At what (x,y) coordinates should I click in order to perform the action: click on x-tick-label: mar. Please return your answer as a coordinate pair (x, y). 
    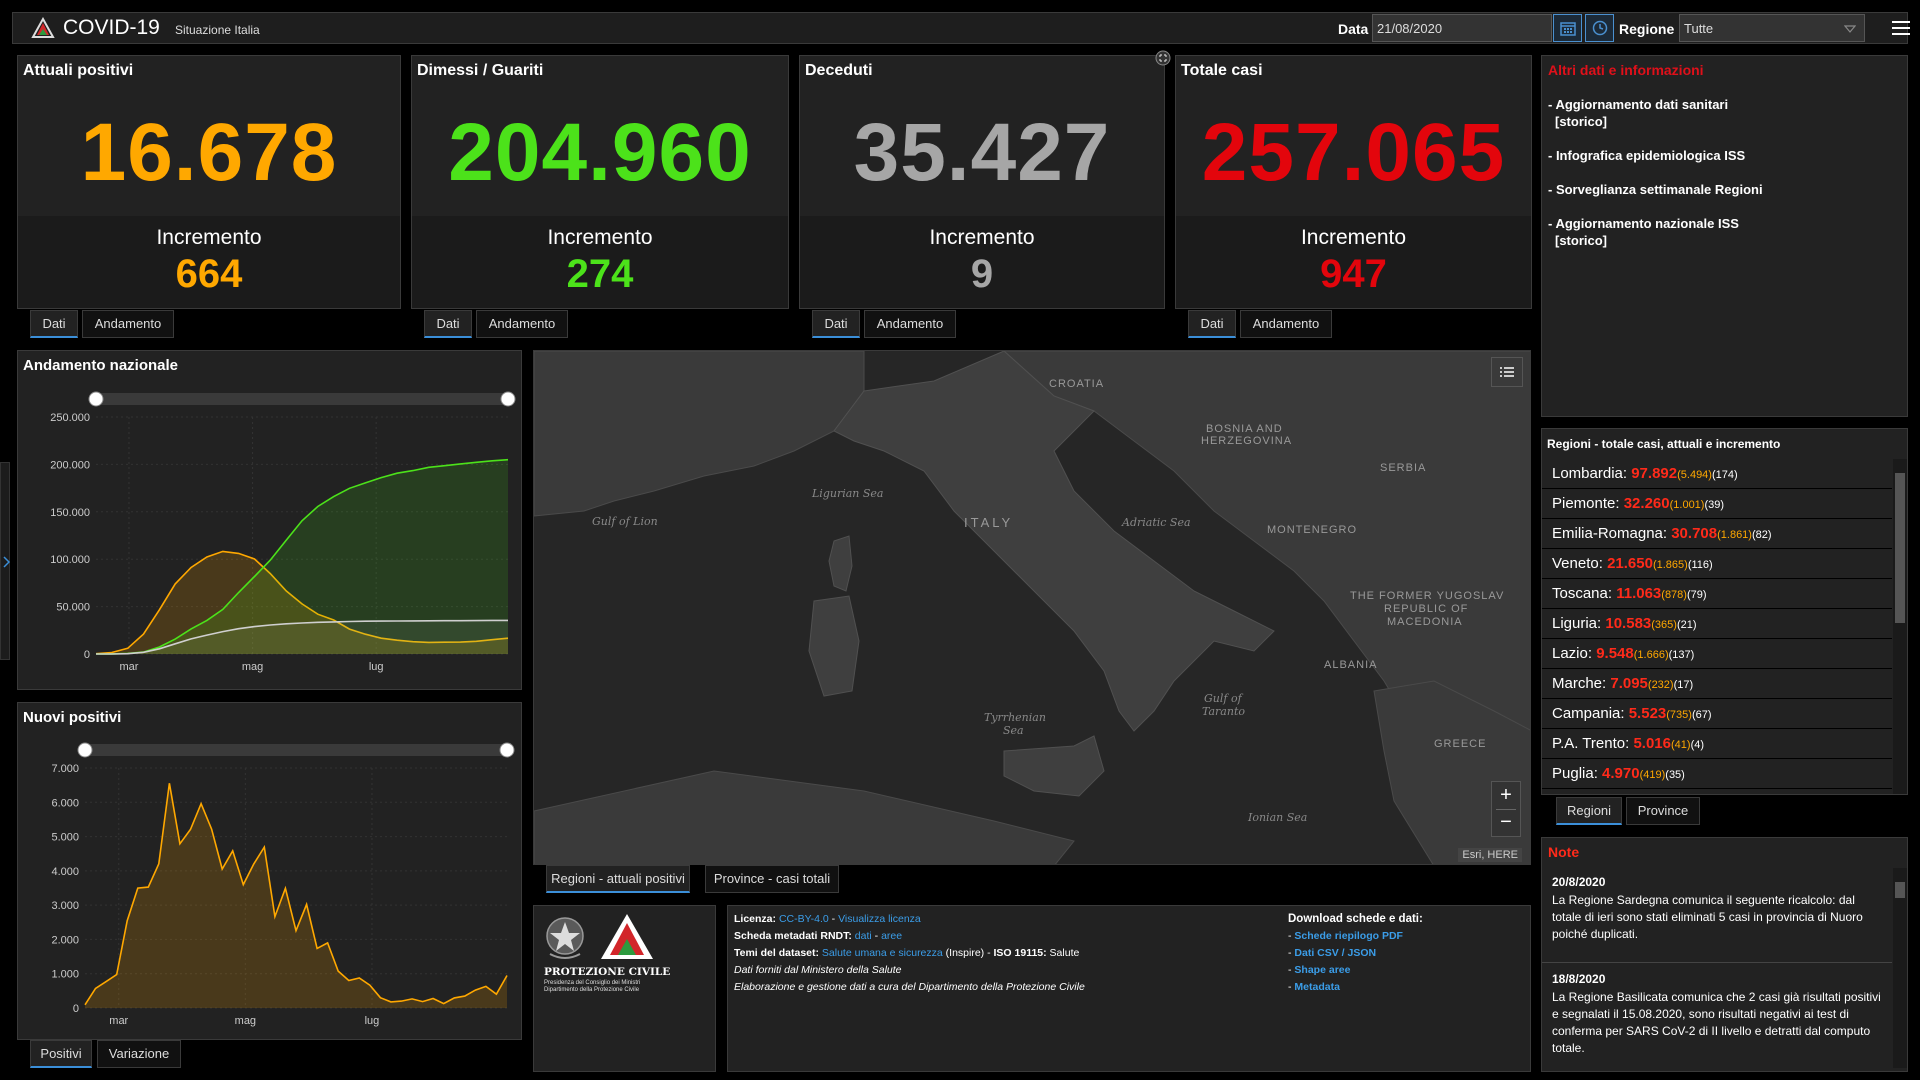
    Looking at the image, I should click on (128, 667).